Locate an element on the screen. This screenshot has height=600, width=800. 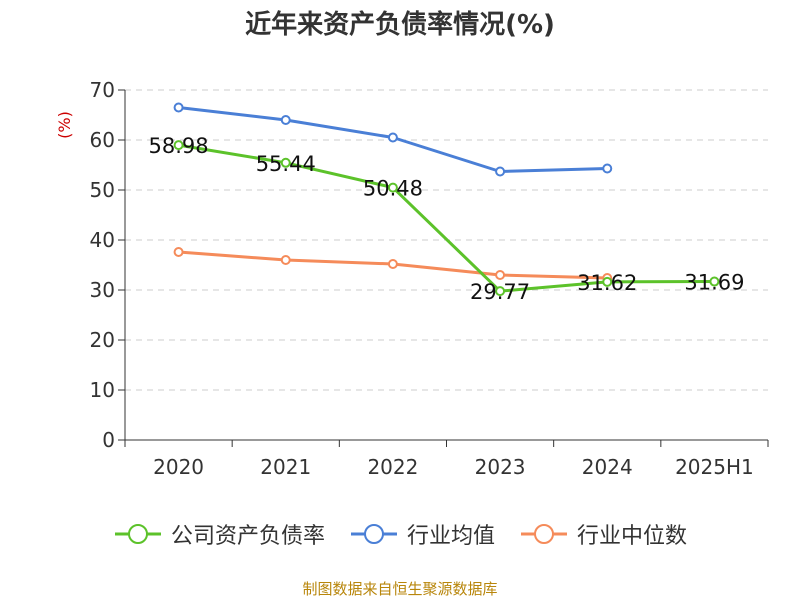
series-0-point-2022 is located at coordinates (392, 187).